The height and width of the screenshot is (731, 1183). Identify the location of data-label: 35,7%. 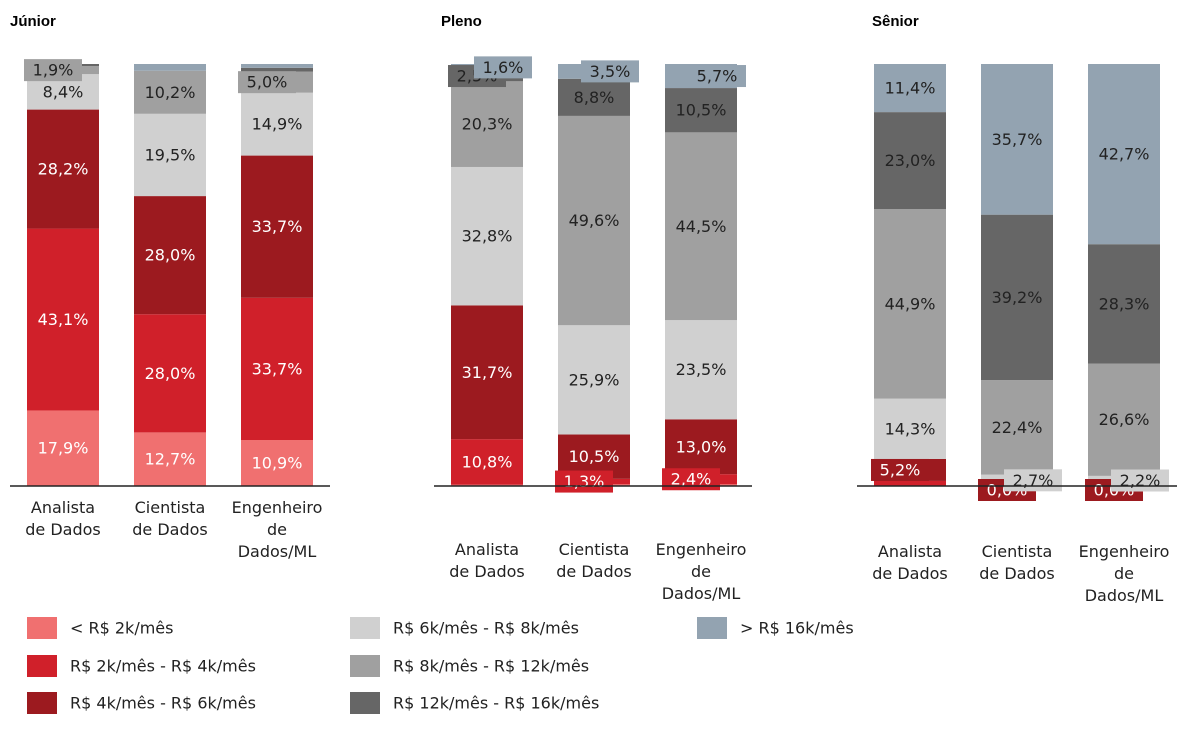
(1017, 139).